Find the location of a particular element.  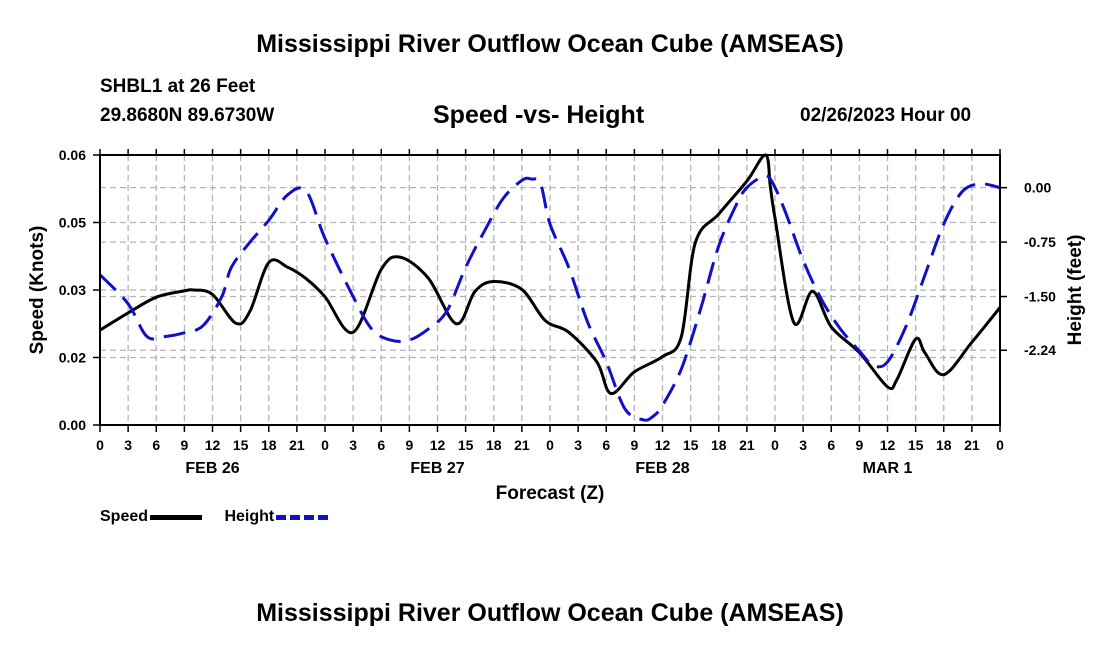

y-axis-left-title: Speed (Knots) is located at coordinates (37, 290).